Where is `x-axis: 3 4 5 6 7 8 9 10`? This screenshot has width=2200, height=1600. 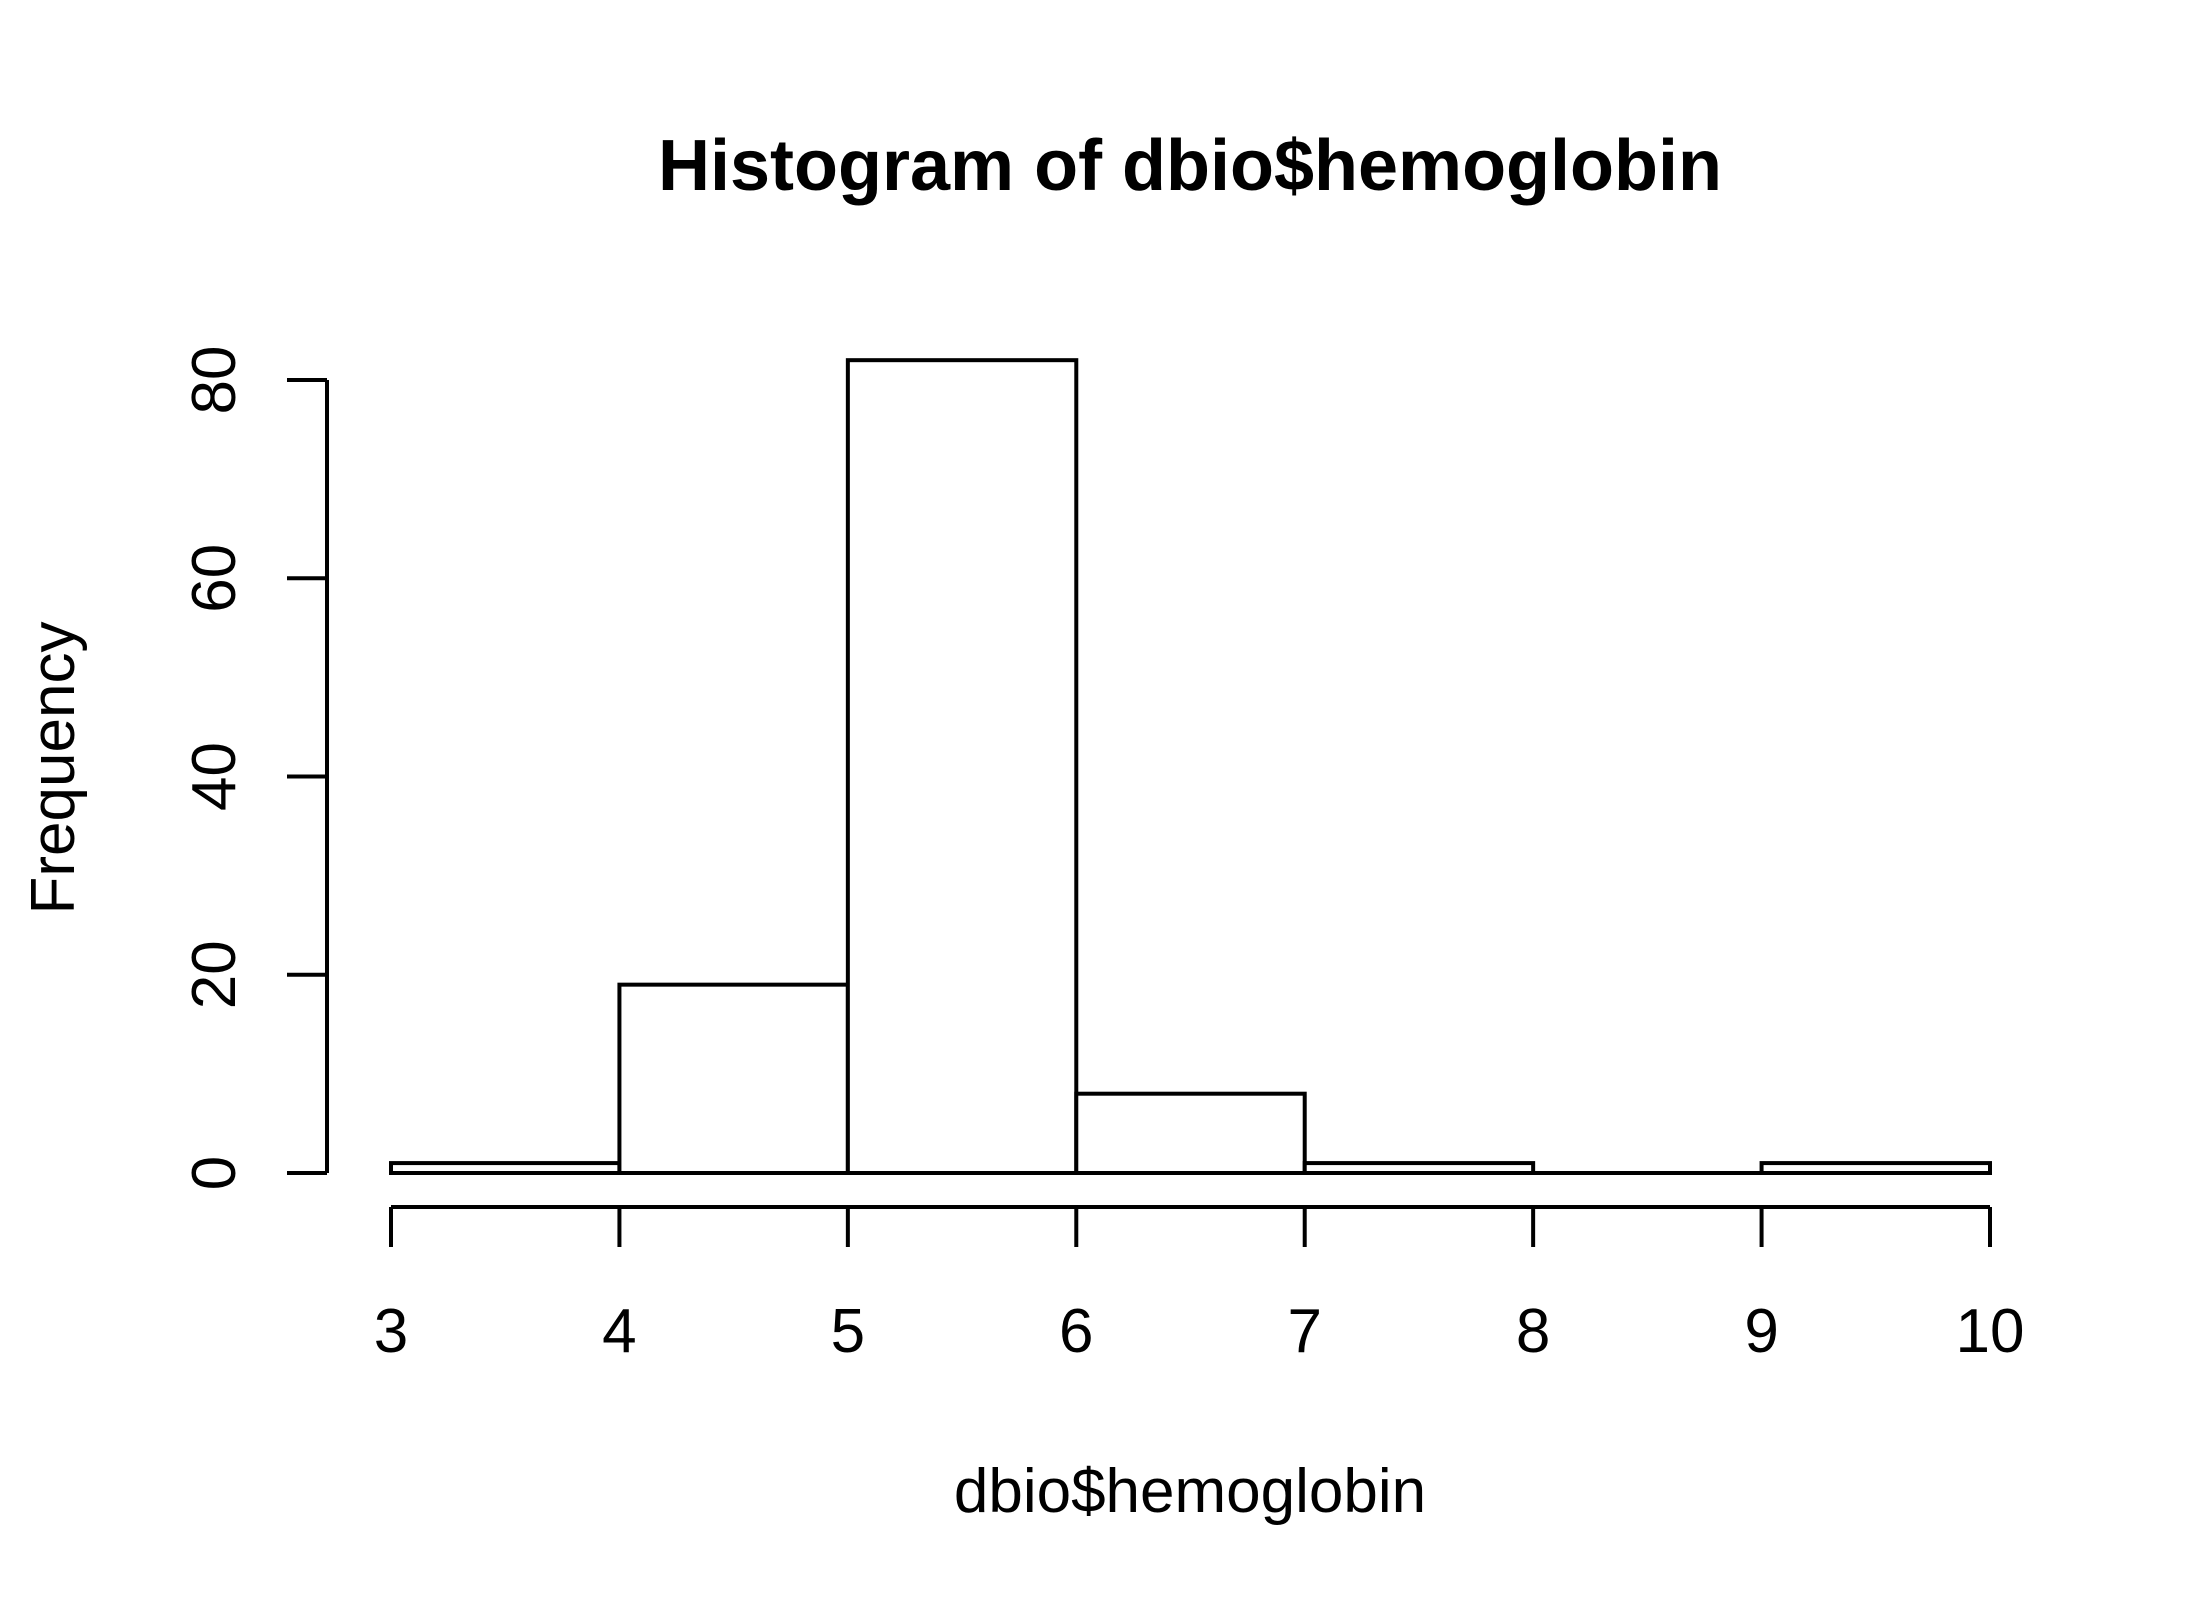 x-axis: 3 4 5 6 7 8 9 10 is located at coordinates (1199, 1285).